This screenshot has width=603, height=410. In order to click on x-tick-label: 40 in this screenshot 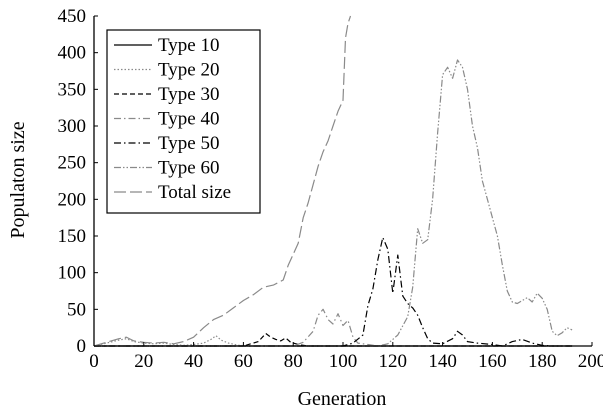, I will do `click(193, 361)`.